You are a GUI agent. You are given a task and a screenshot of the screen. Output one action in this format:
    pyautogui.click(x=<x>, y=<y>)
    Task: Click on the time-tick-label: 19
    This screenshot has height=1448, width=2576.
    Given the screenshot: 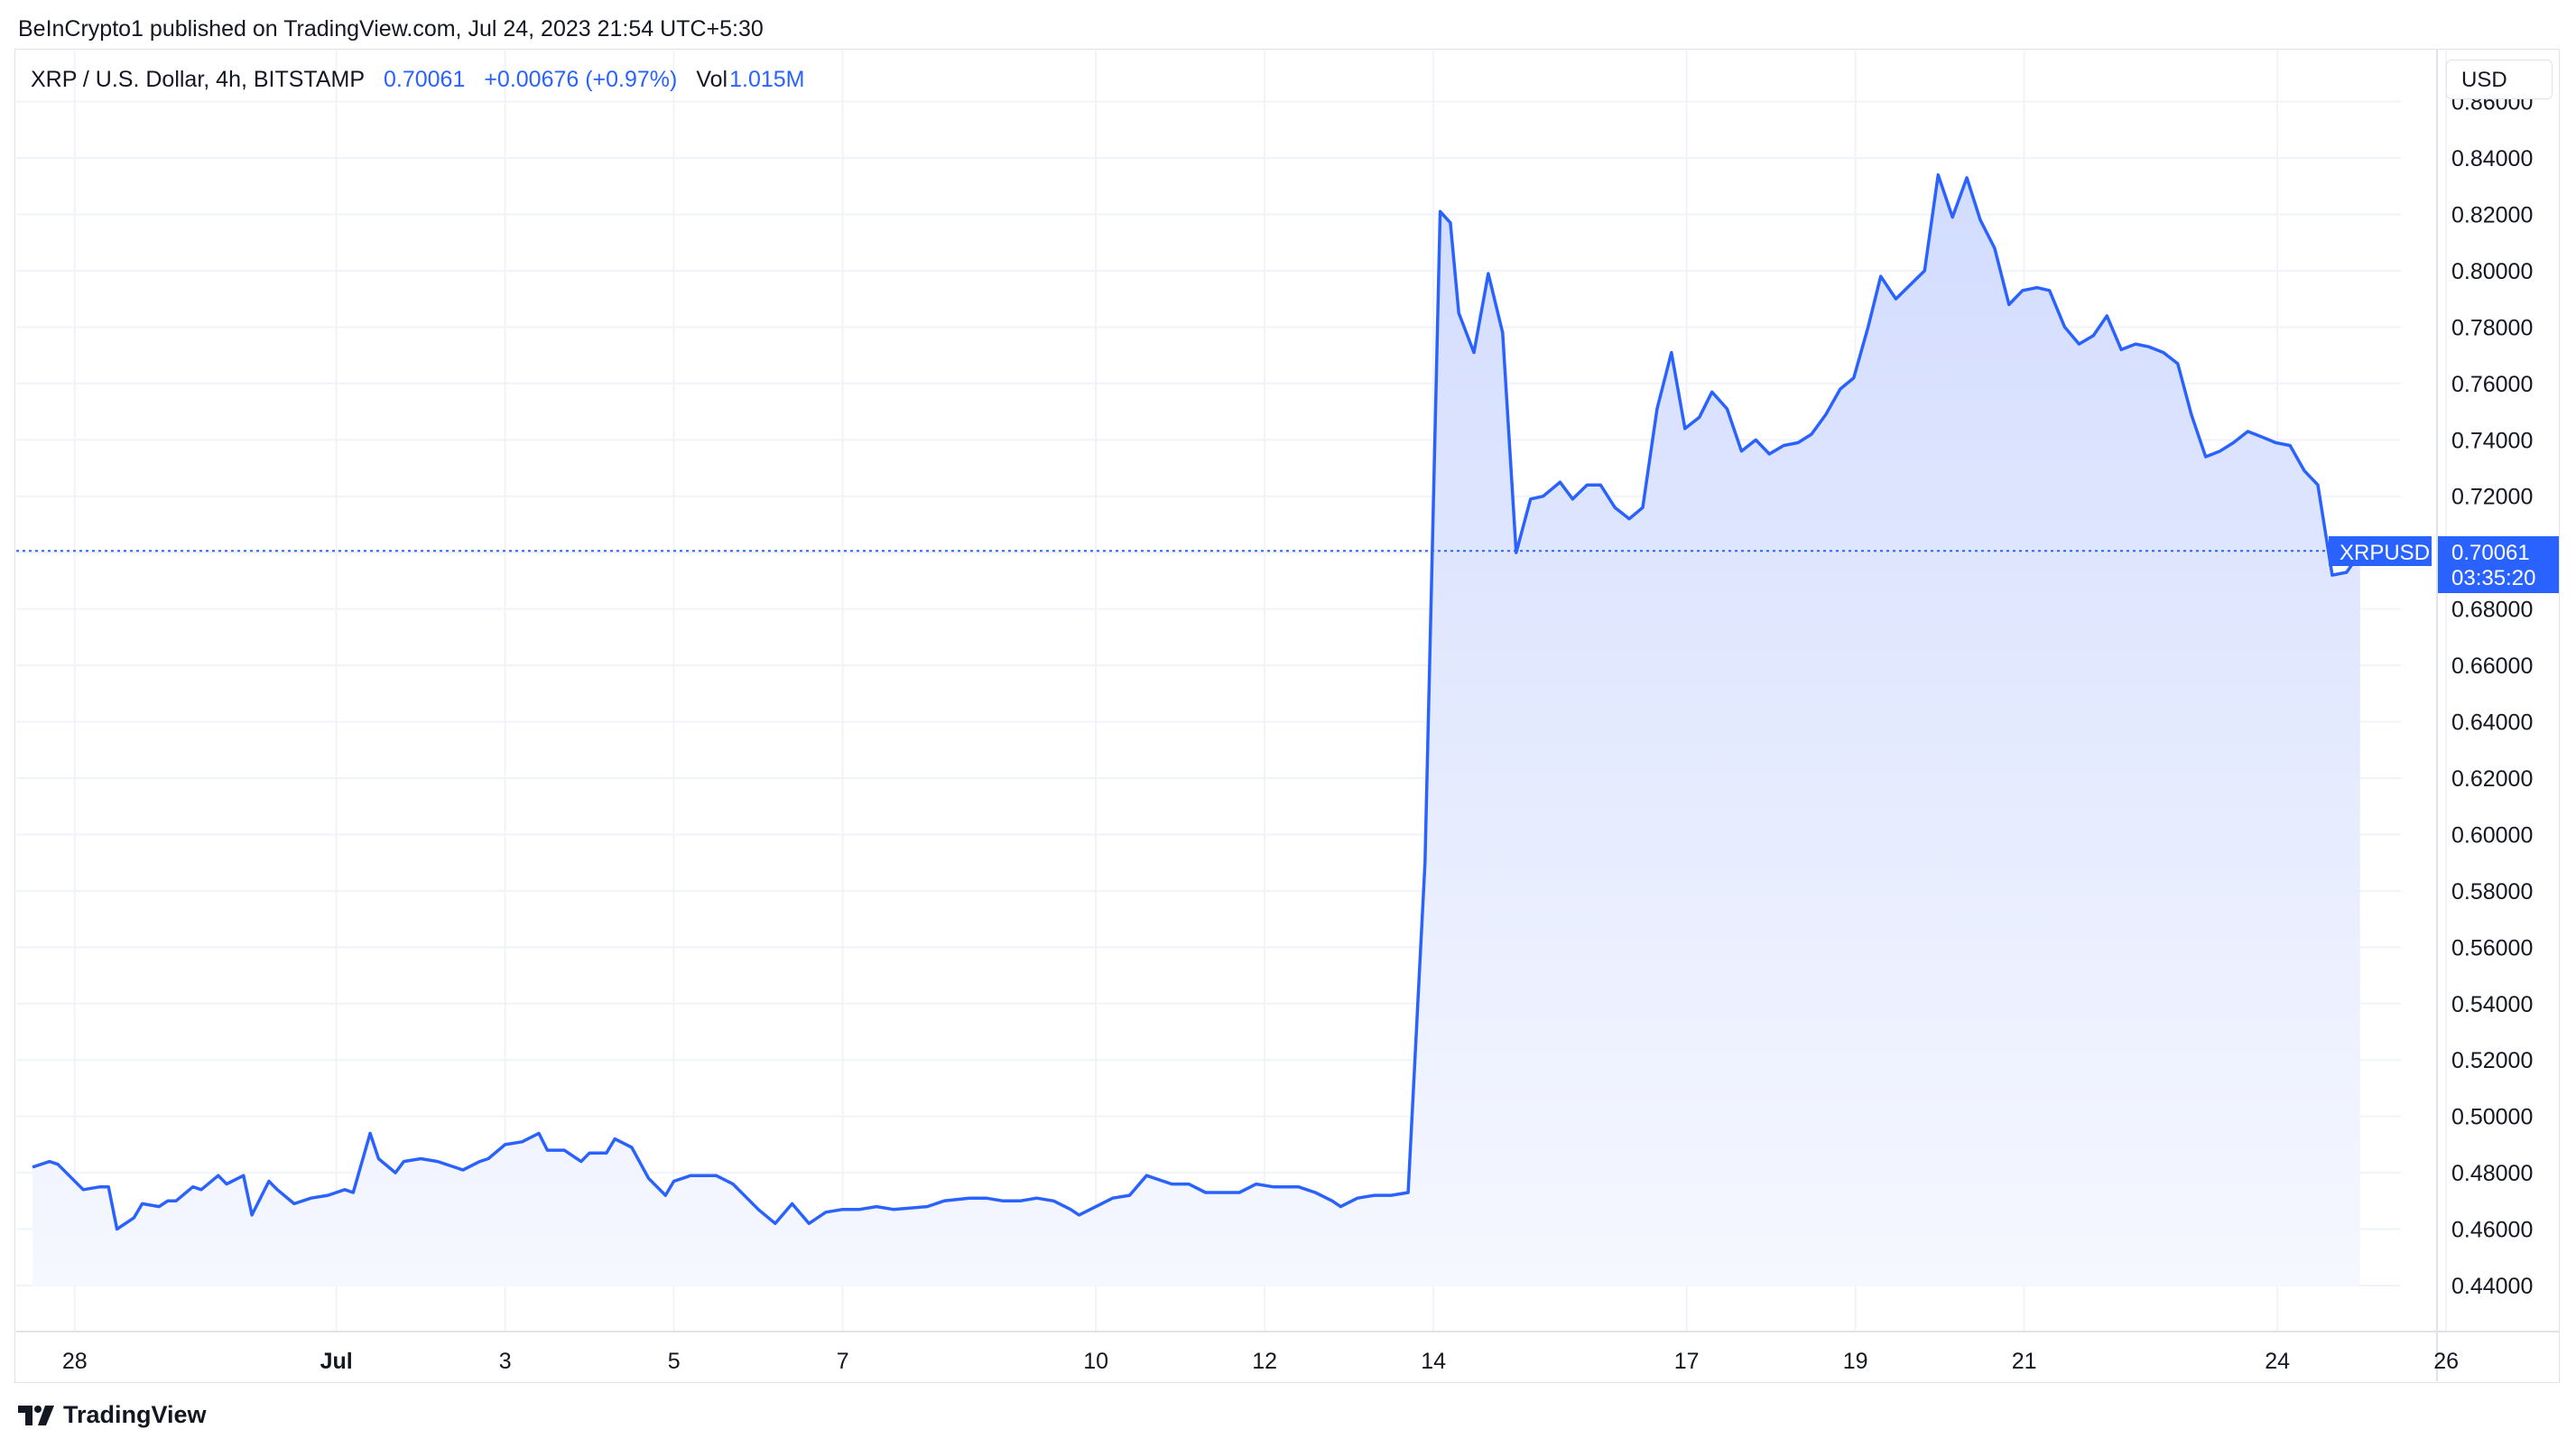 What is the action you would take?
    pyautogui.click(x=1856, y=1361)
    